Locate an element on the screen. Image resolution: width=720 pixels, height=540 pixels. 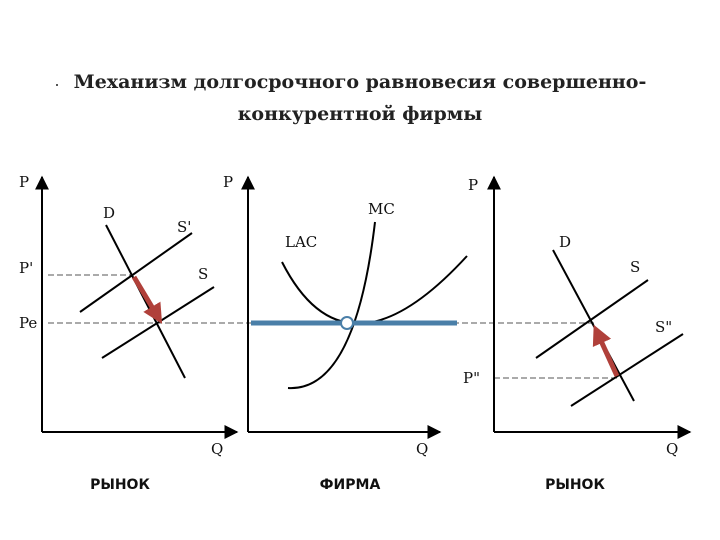
market-left-shift-arrow is located at coordinates (147, 299).